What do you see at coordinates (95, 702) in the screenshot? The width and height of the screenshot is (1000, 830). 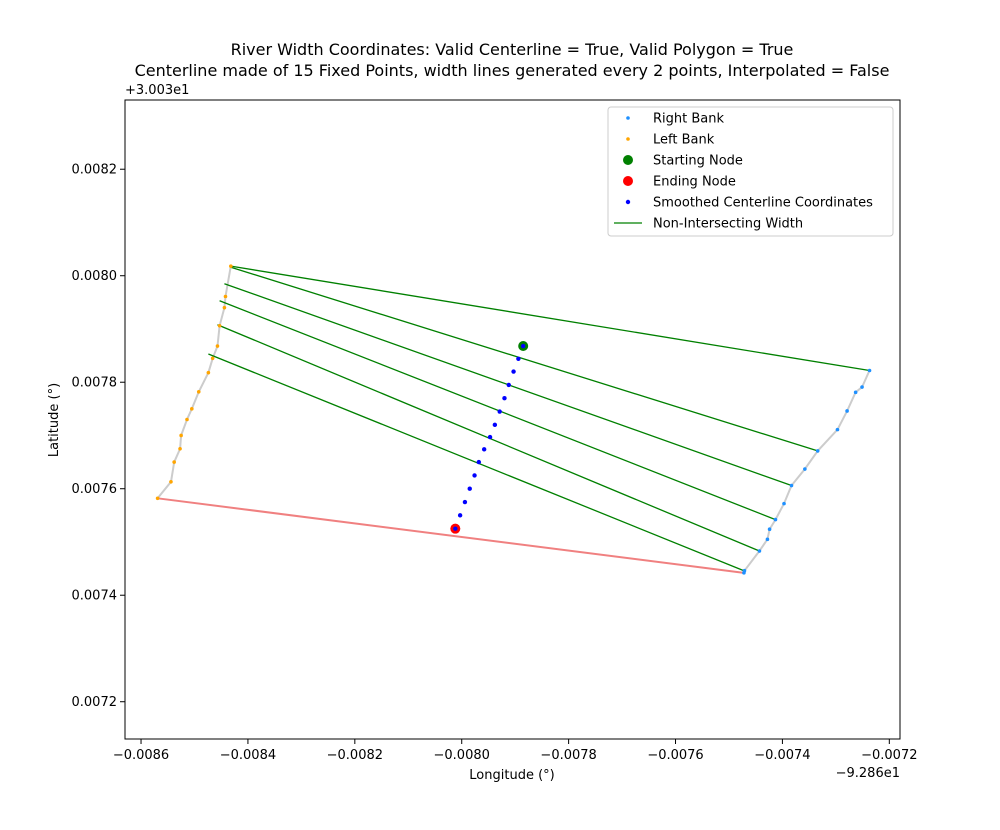 I see `y-tick-label-0: 0.0072` at bounding box center [95, 702].